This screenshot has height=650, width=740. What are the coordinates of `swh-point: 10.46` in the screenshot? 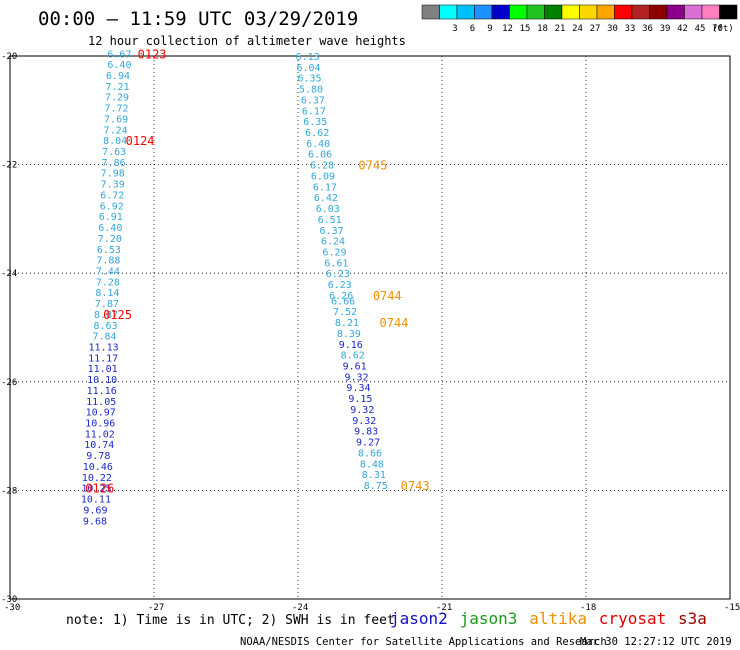 It's located at (98, 467).